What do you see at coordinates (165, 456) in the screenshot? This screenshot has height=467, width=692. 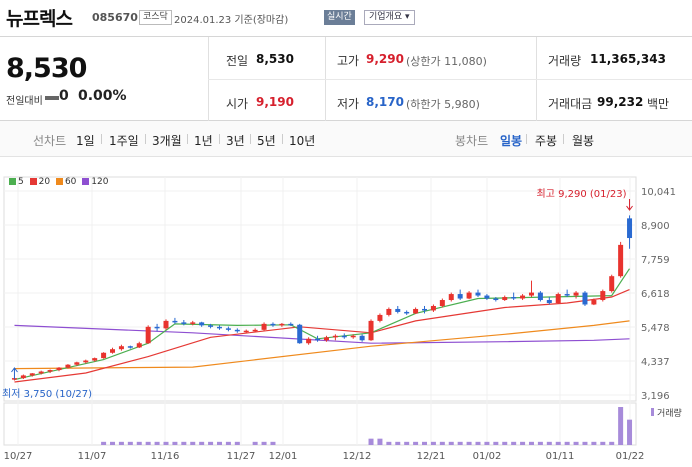 I see `x-tick-label: 11/16` at bounding box center [165, 456].